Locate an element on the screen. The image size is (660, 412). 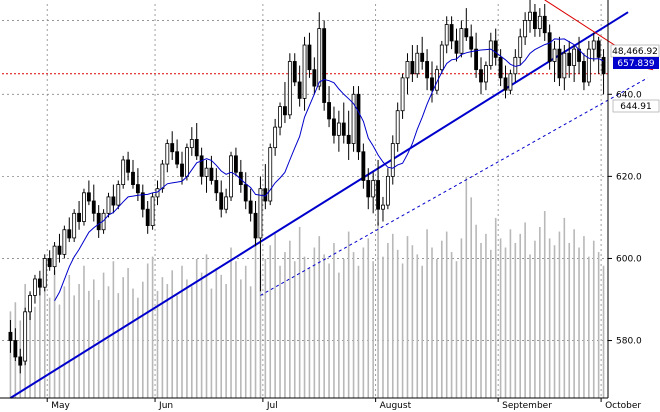
x-tick-label: May is located at coordinates (60, 406).